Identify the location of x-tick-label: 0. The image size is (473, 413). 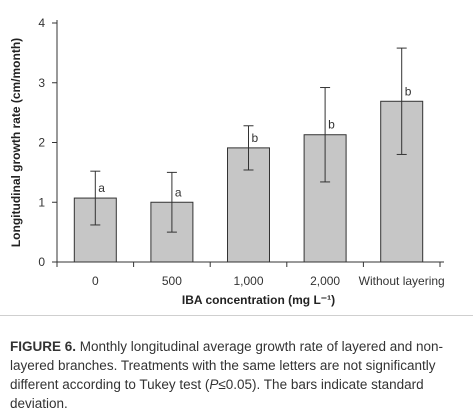
(95, 281).